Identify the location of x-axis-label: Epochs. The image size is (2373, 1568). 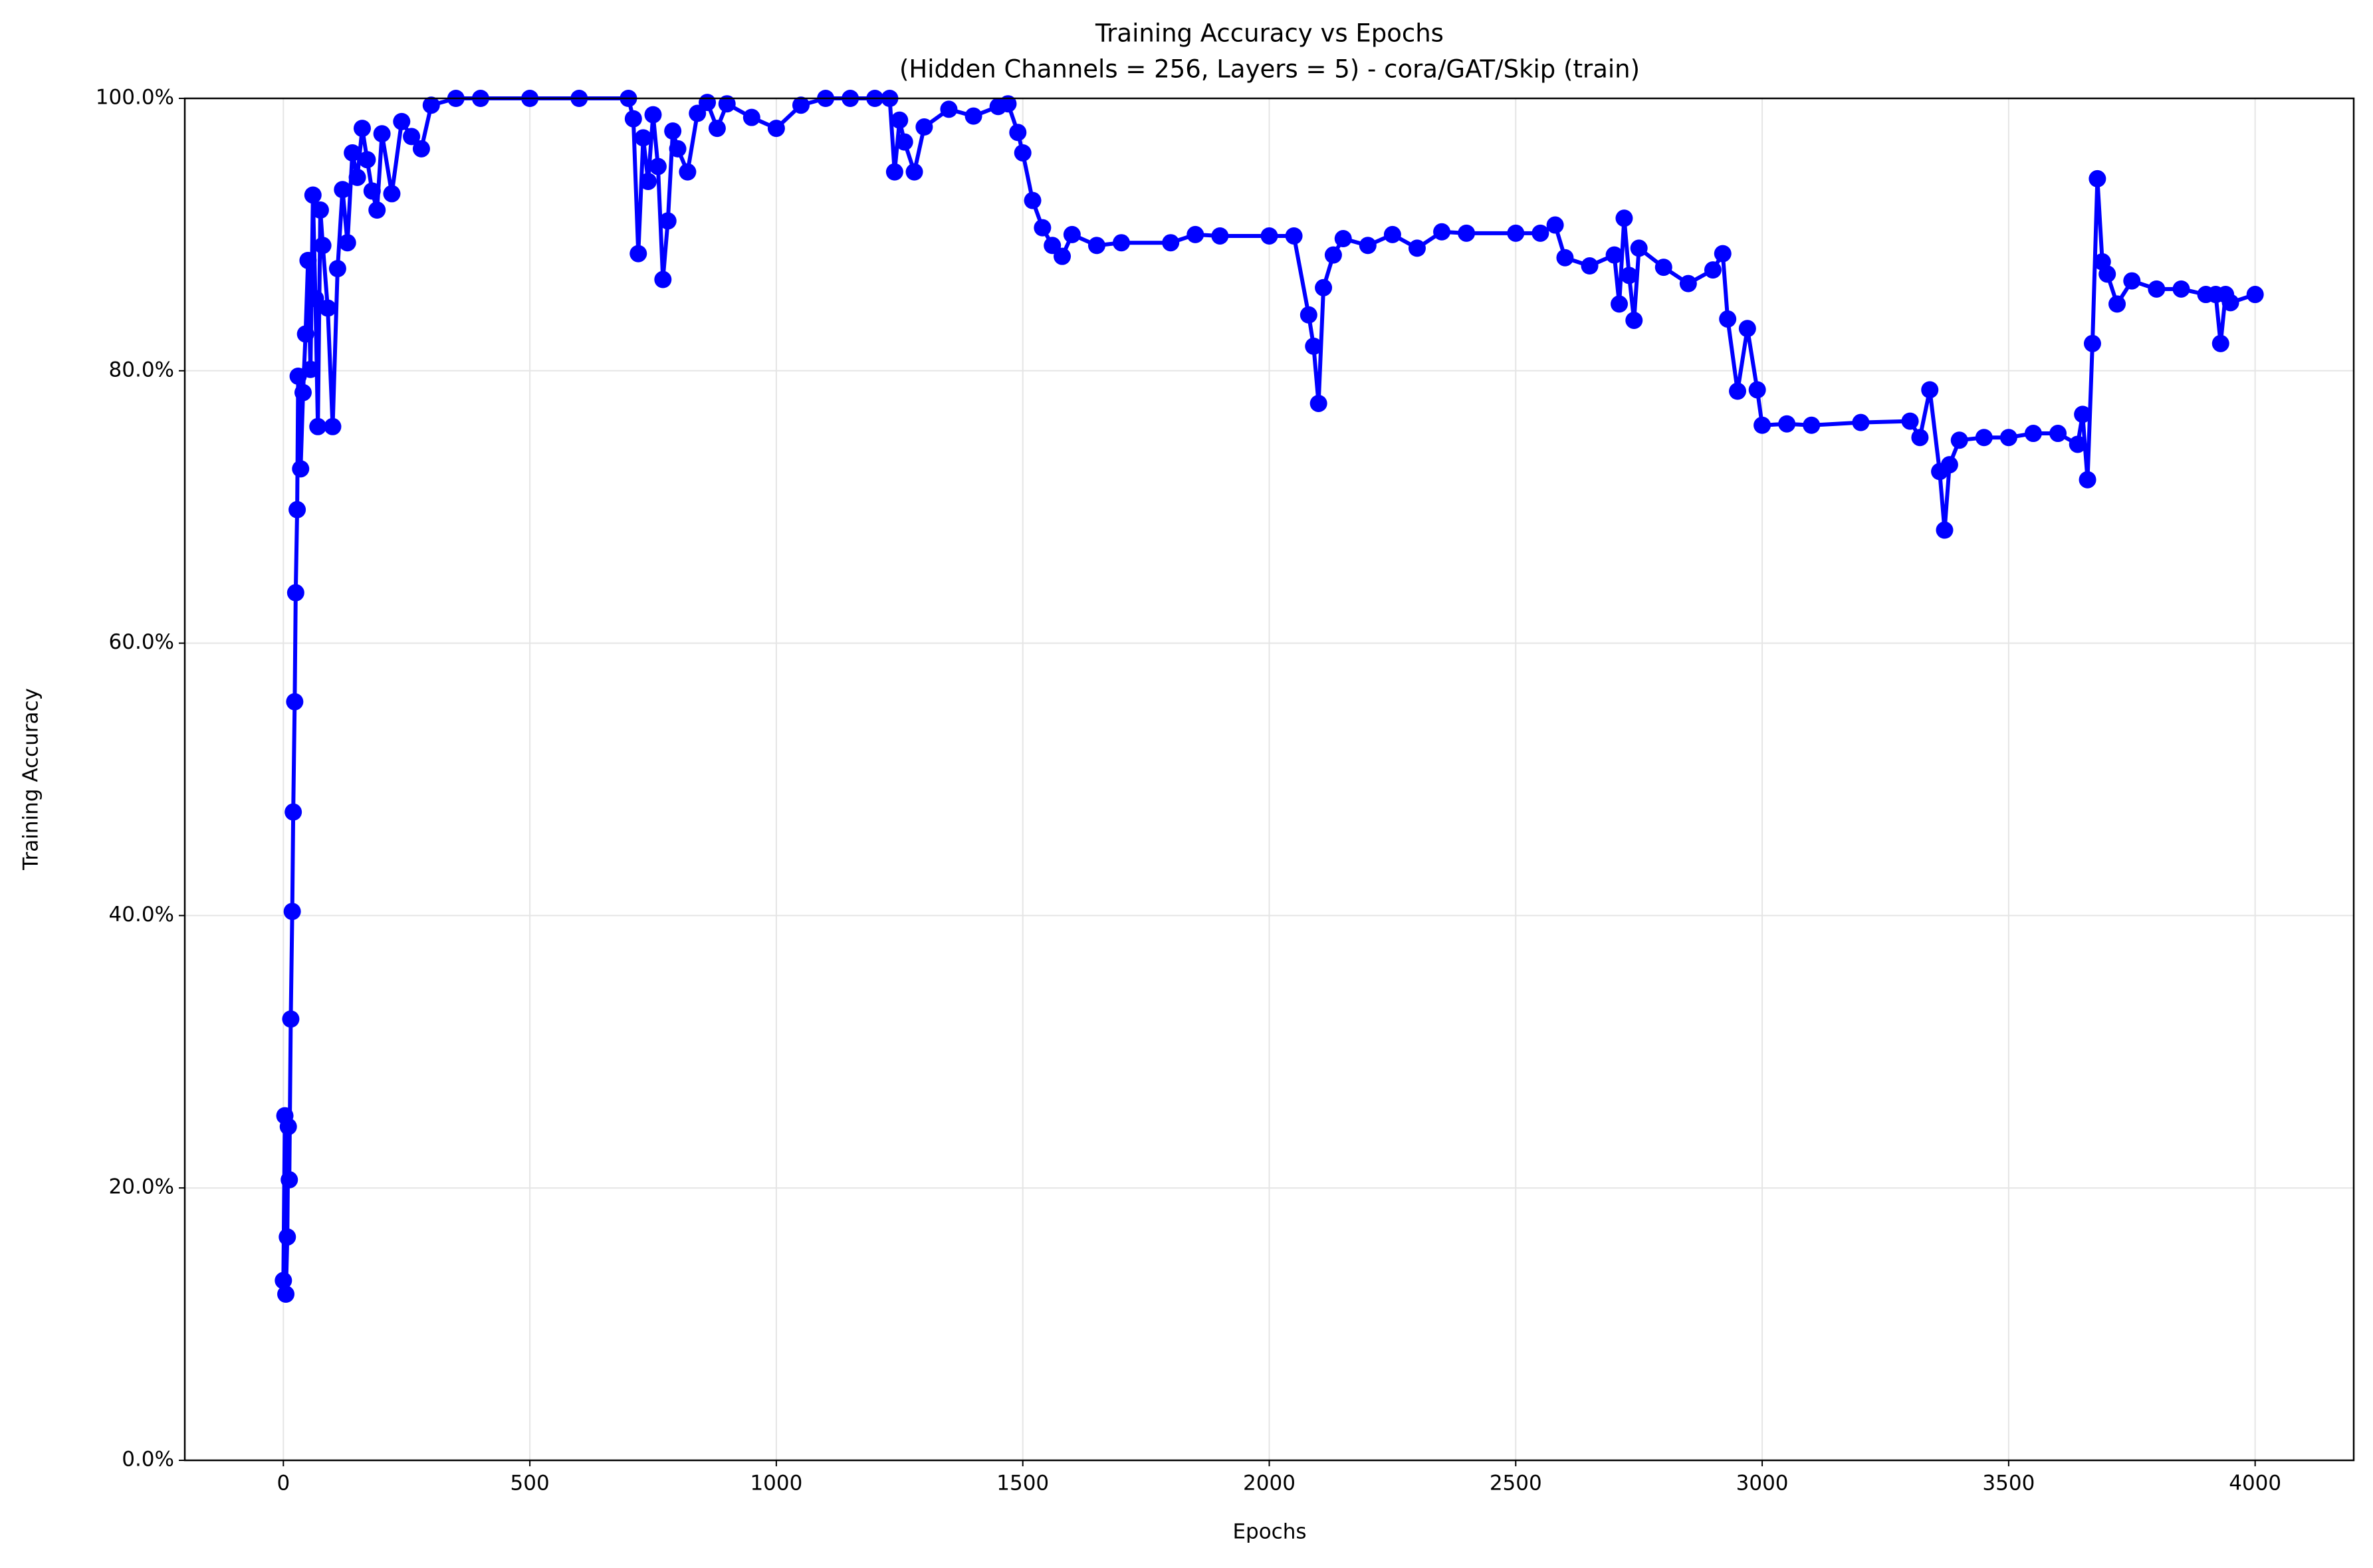
(1269, 1532).